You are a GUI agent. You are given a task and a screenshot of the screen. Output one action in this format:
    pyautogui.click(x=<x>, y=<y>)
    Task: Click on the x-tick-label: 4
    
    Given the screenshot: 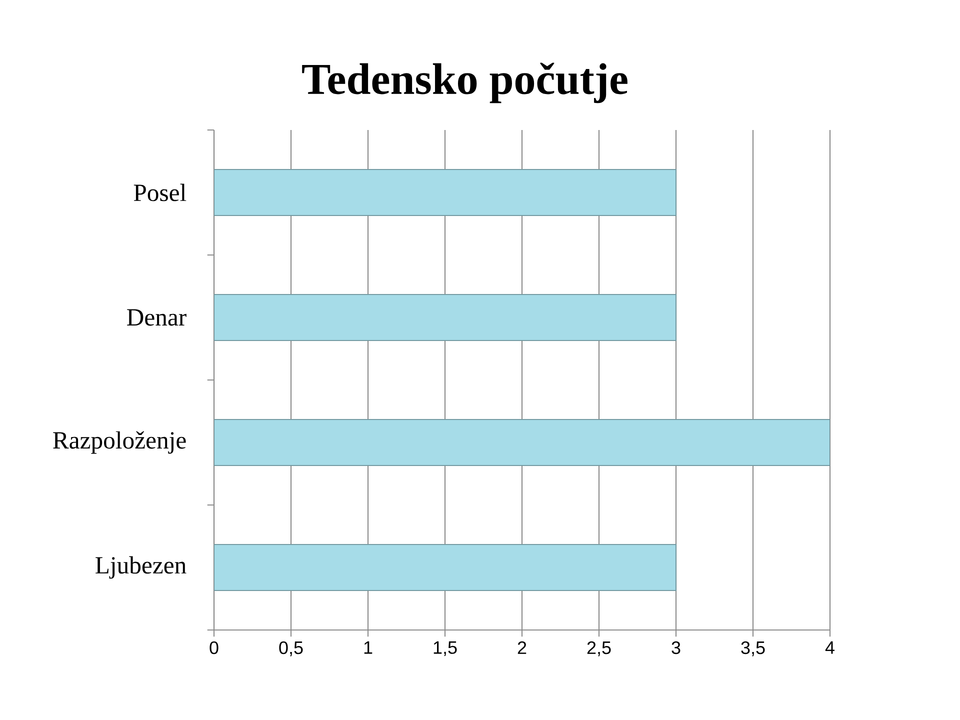 What is the action you would take?
    pyautogui.click(x=829, y=647)
    